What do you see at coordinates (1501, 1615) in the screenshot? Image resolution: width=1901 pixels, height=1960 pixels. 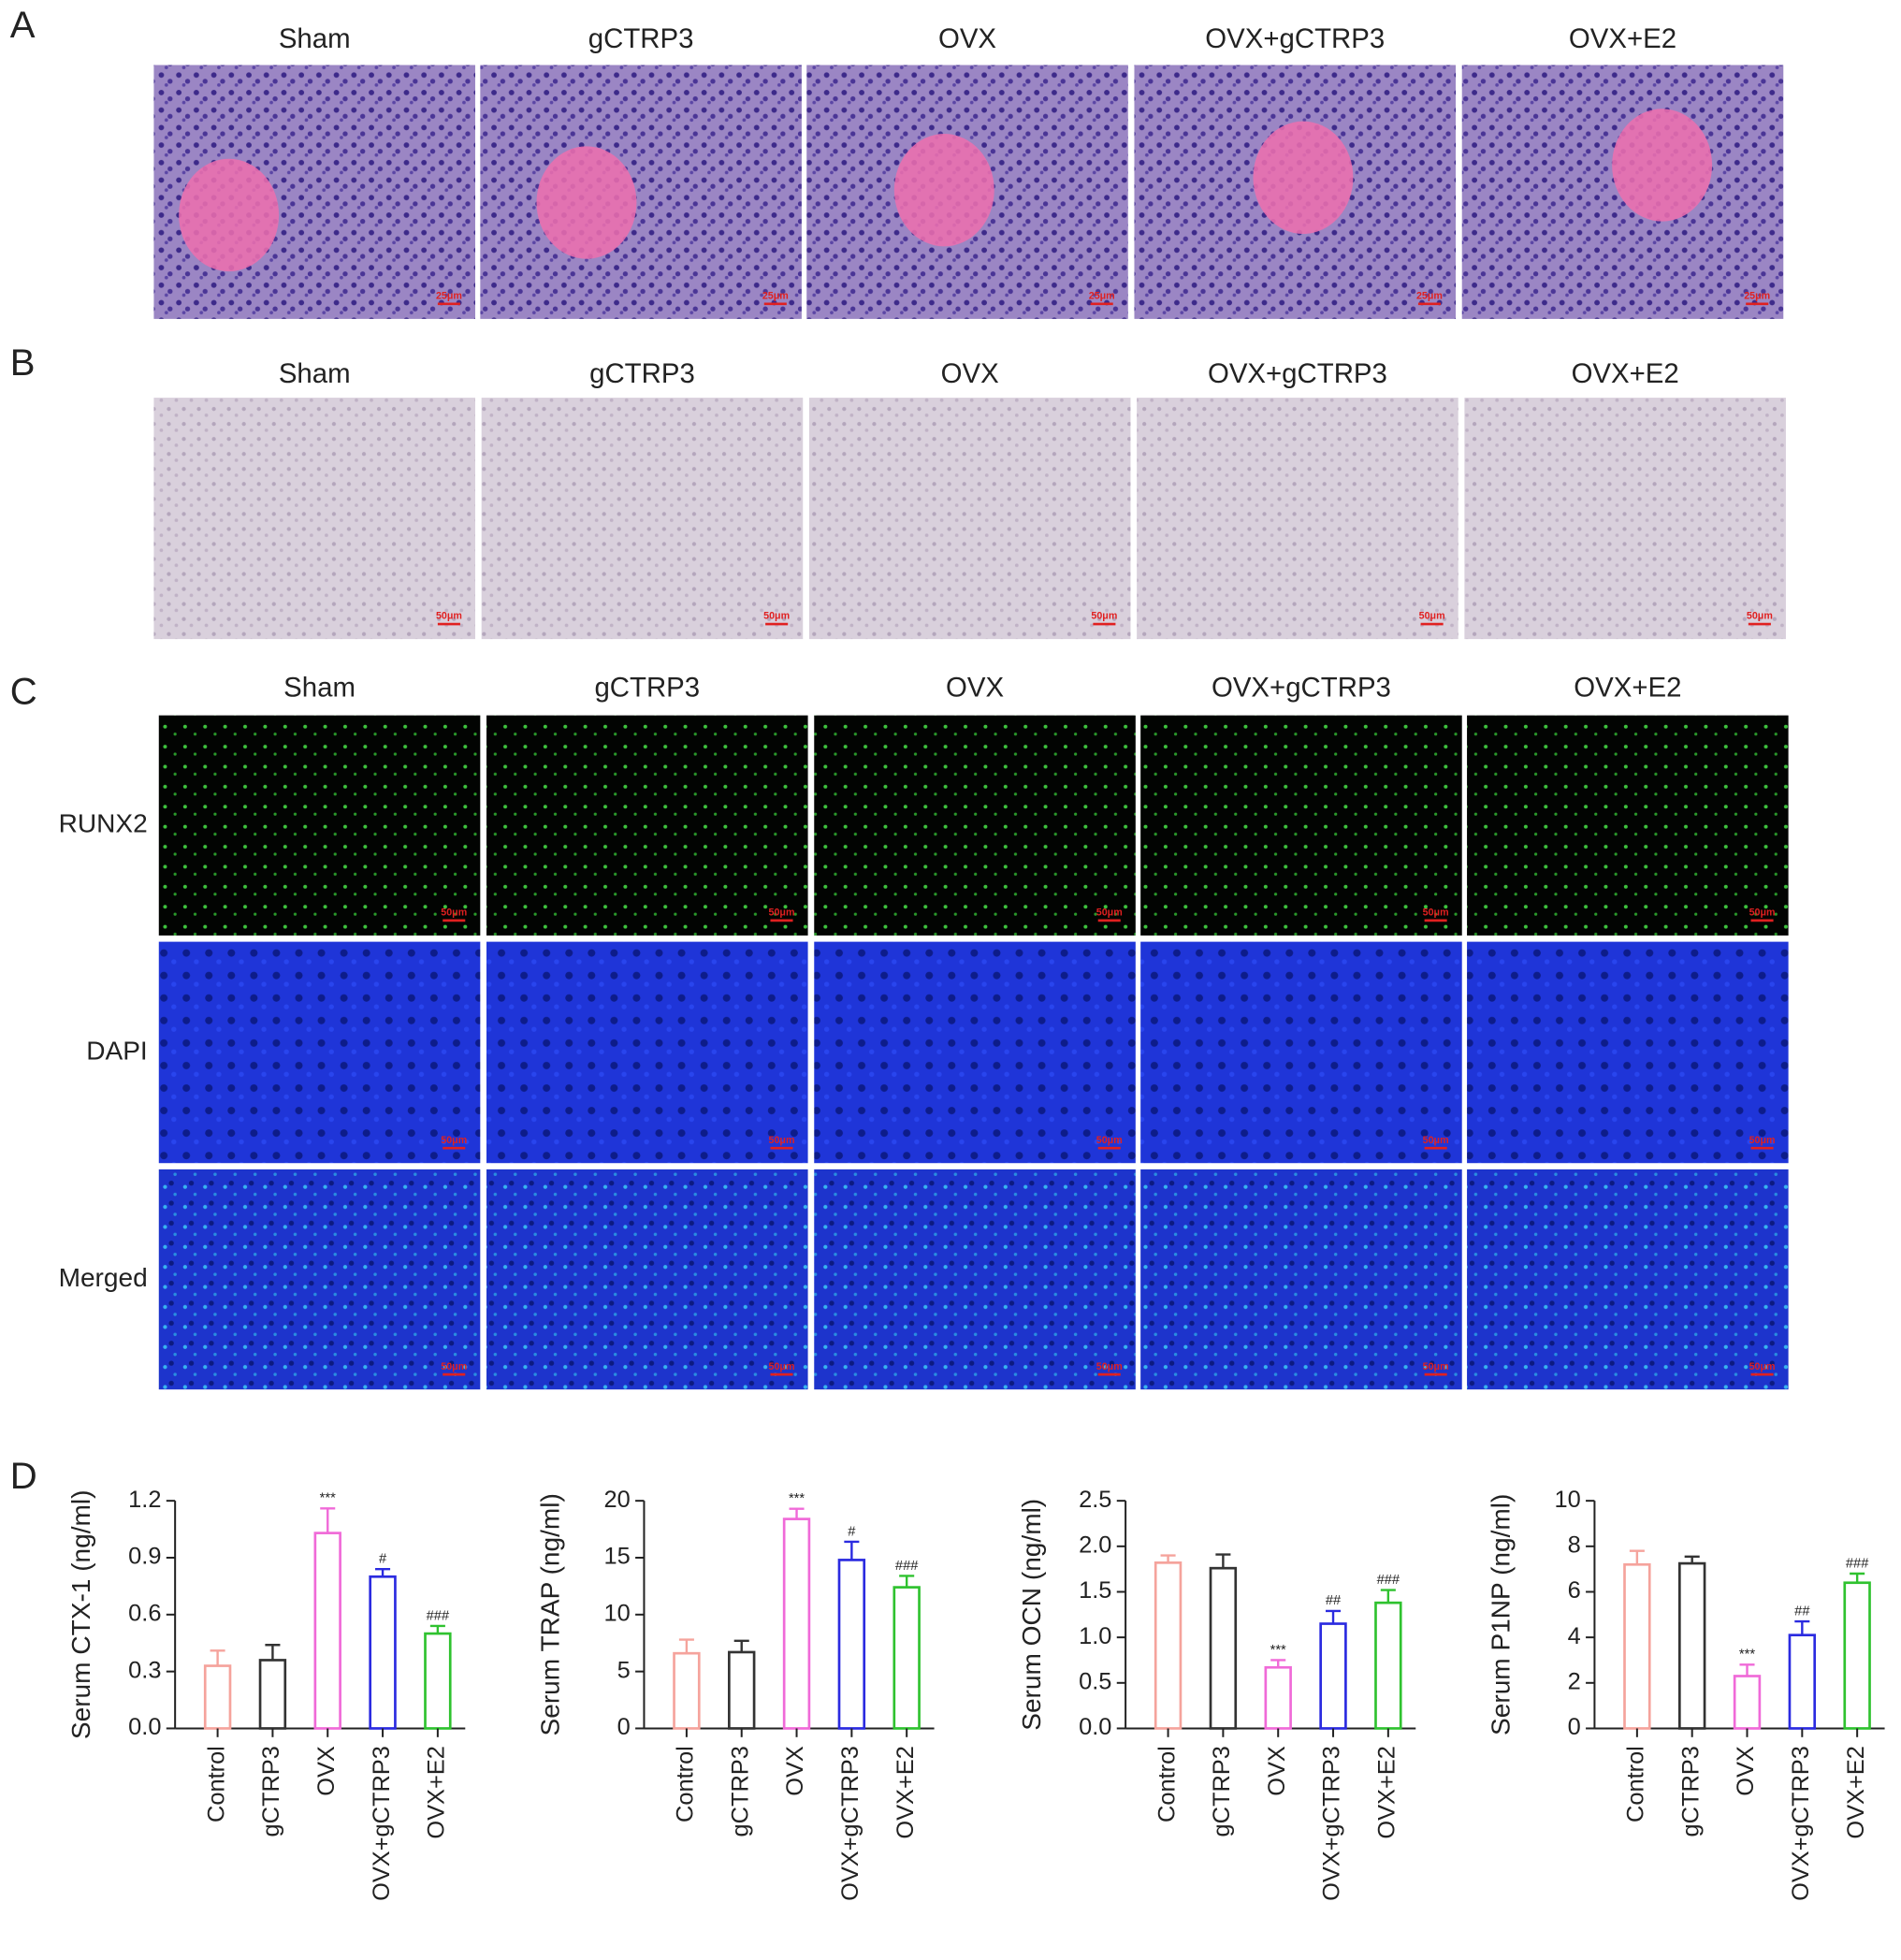 I see `y-axis-label: Serum P1NP (ng/ml)` at bounding box center [1501, 1615].